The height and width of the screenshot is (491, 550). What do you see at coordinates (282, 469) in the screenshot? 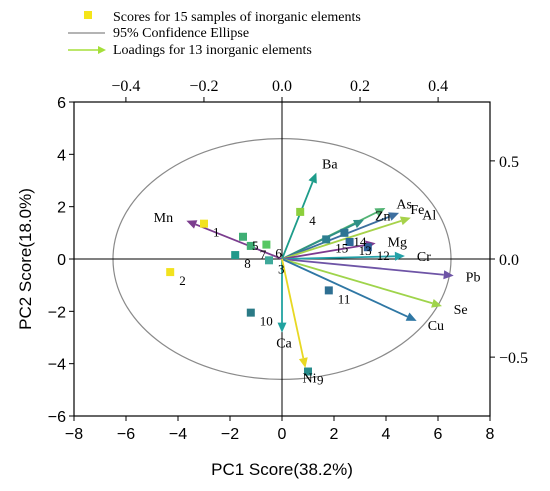
I see `x-axis-title: PC1 Score(38.2%)` at bounding box center [282, 469].